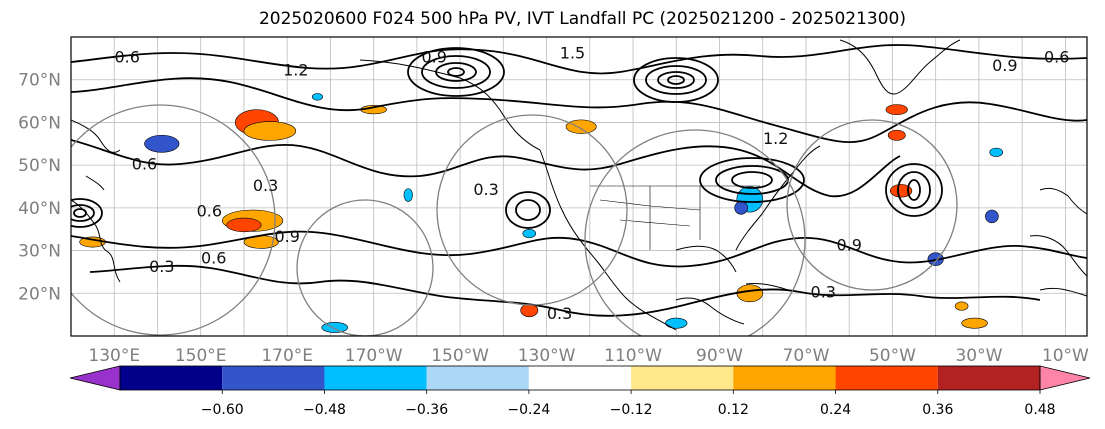 Image resolution: width=1105 pixels, height=429 pixels. Describe the element at coordinates (733, 410) in the screenshot. I see `colorbar-tick-label: 0.12` at that location.